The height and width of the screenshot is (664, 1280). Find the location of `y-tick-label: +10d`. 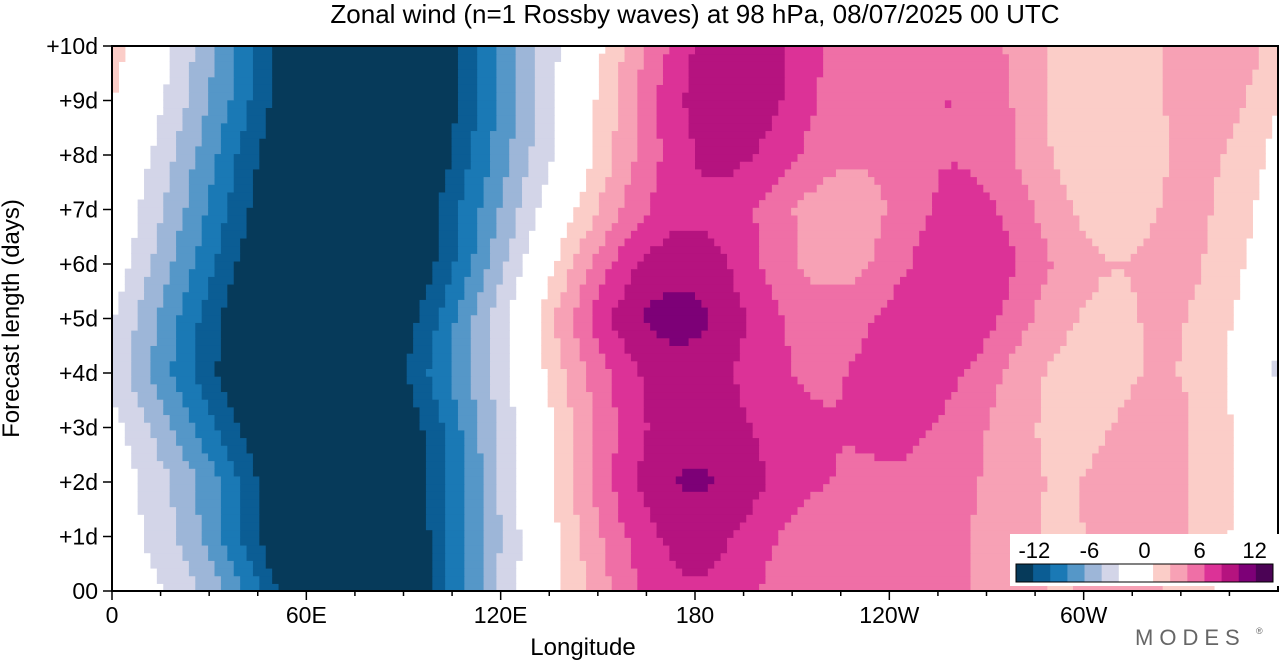

y-tick-label: +10d is located at coordinates (72, 46).